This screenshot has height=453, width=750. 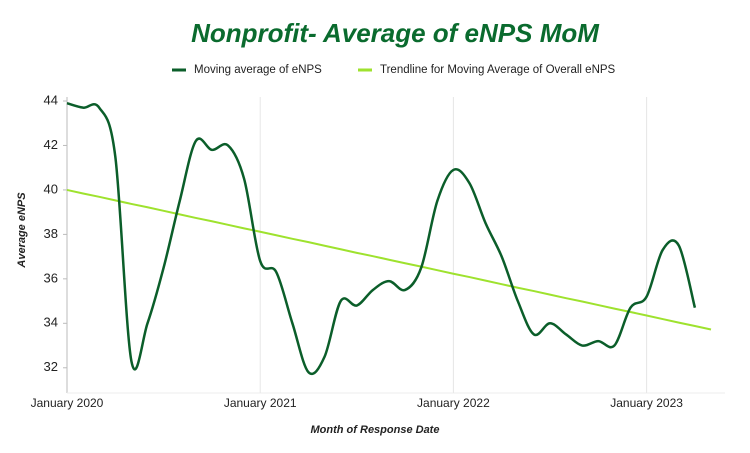 I want to click on x-tick-label: January 2023, so click(x=646, y=403).